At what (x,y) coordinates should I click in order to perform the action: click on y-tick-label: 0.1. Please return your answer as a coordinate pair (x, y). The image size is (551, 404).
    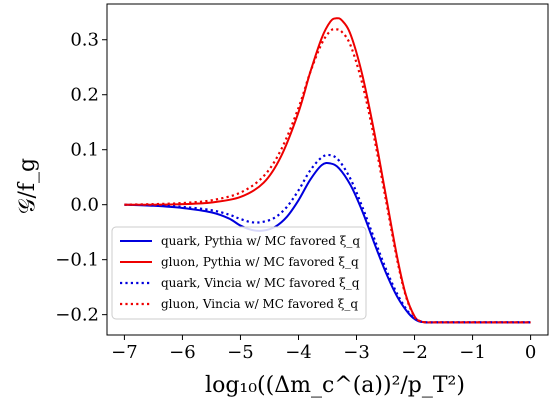
    Looking at the image, I should click on (84, 150).